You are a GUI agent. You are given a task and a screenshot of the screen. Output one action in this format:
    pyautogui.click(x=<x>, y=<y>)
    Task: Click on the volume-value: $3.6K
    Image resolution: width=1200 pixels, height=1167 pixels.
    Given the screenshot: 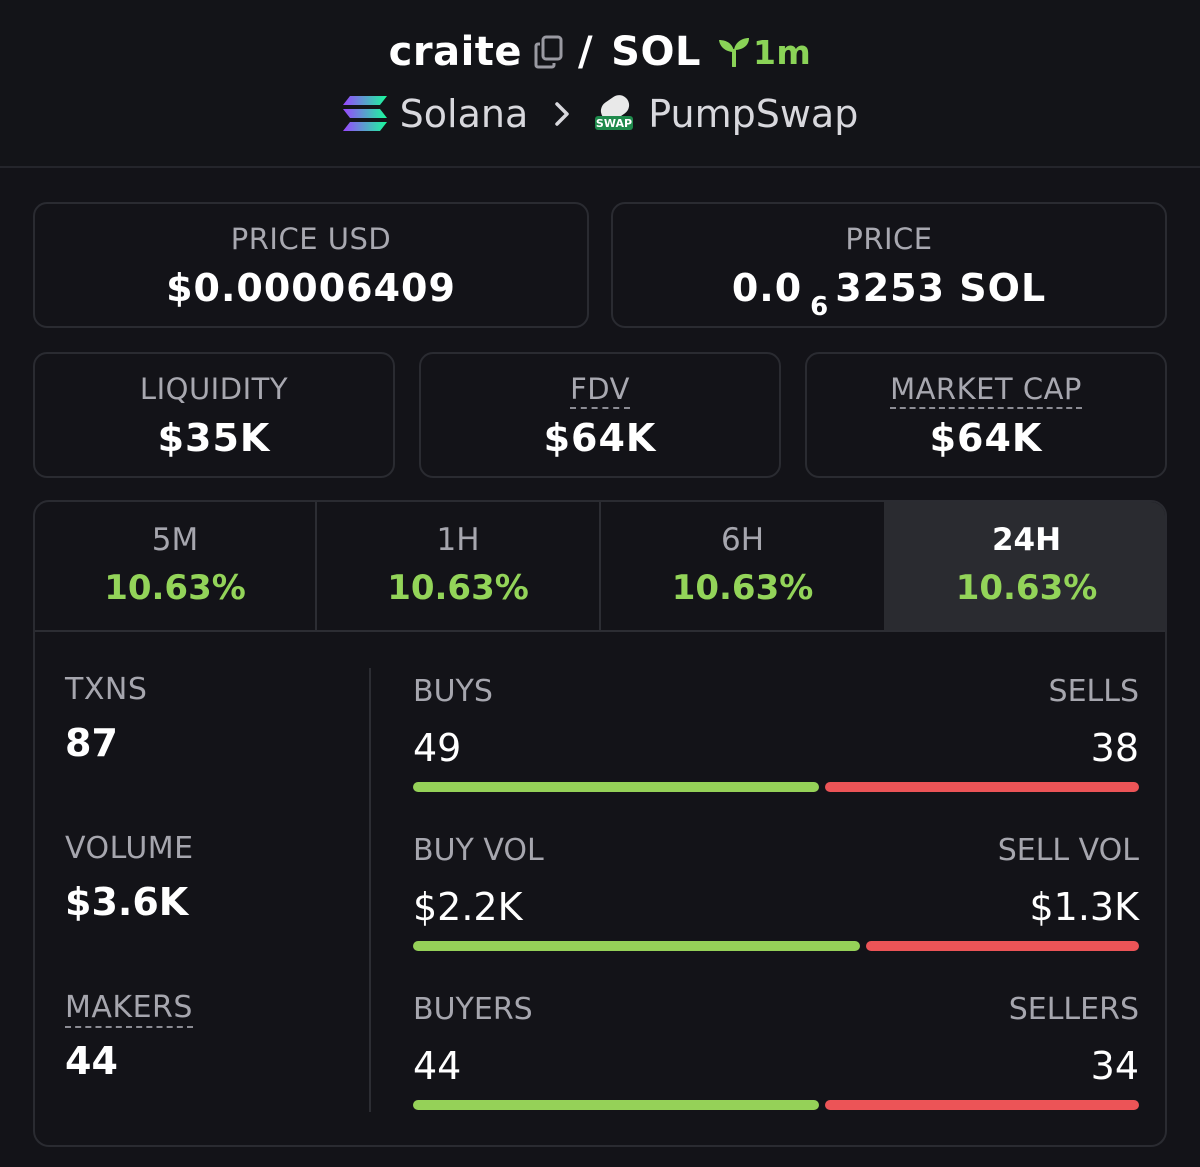 What is the action you would take?
    pyautogui.click(x=127, y=902)
    